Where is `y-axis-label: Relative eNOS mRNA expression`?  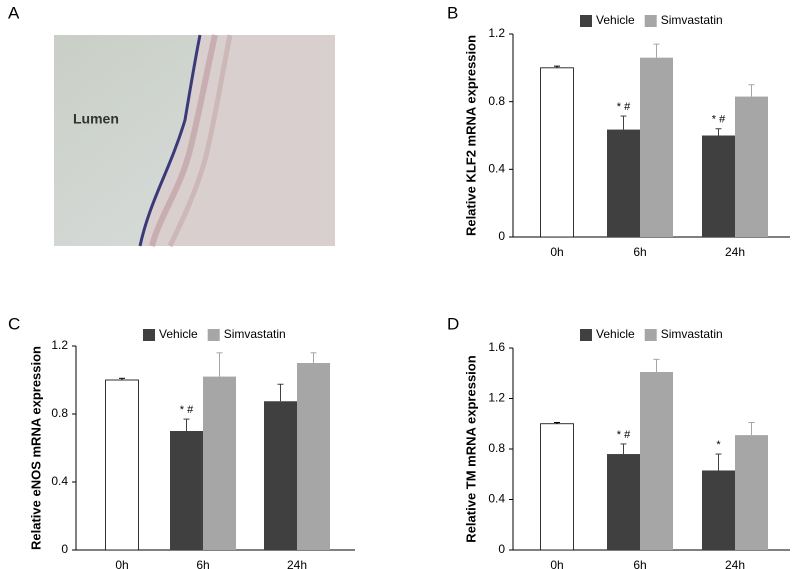 y-axis-label: Relative eNOS mRNA expression is located at coordinates (35, 448).